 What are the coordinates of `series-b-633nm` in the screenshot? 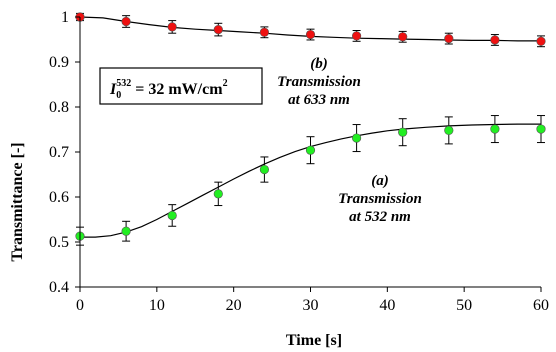 It's located at (310, 30).